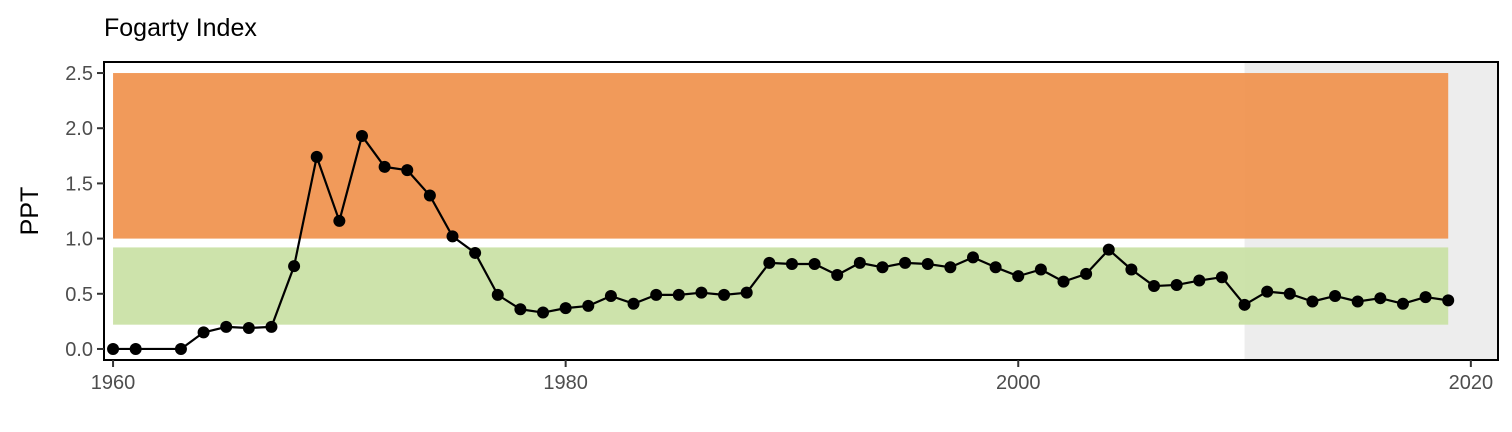 The image size is (1512, 432). What do you see at coordinates (79, 74) in the screenshot?
I see `y-tick-label: 2.5` at bounding box center [79, 74].